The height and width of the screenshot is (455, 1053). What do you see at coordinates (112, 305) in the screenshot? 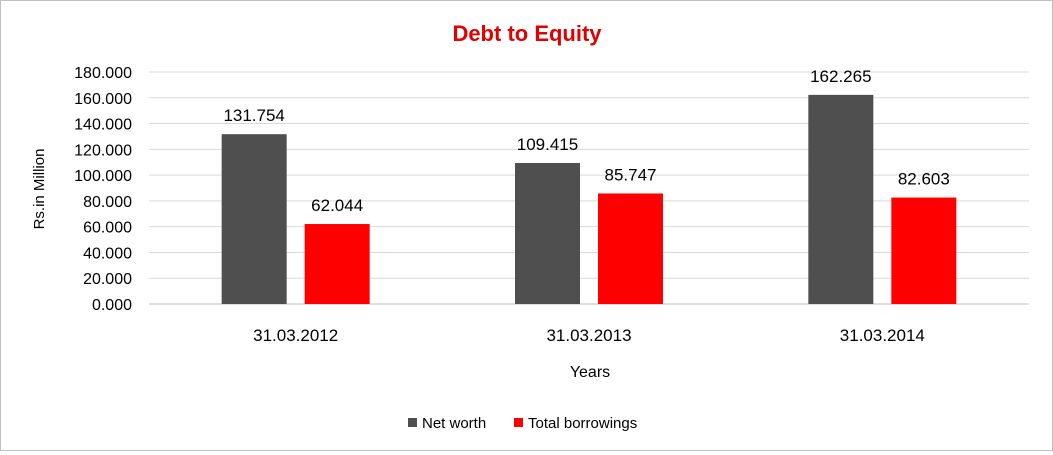
I see `y-tick-label: 0.000` at bounding box center [112, 305].